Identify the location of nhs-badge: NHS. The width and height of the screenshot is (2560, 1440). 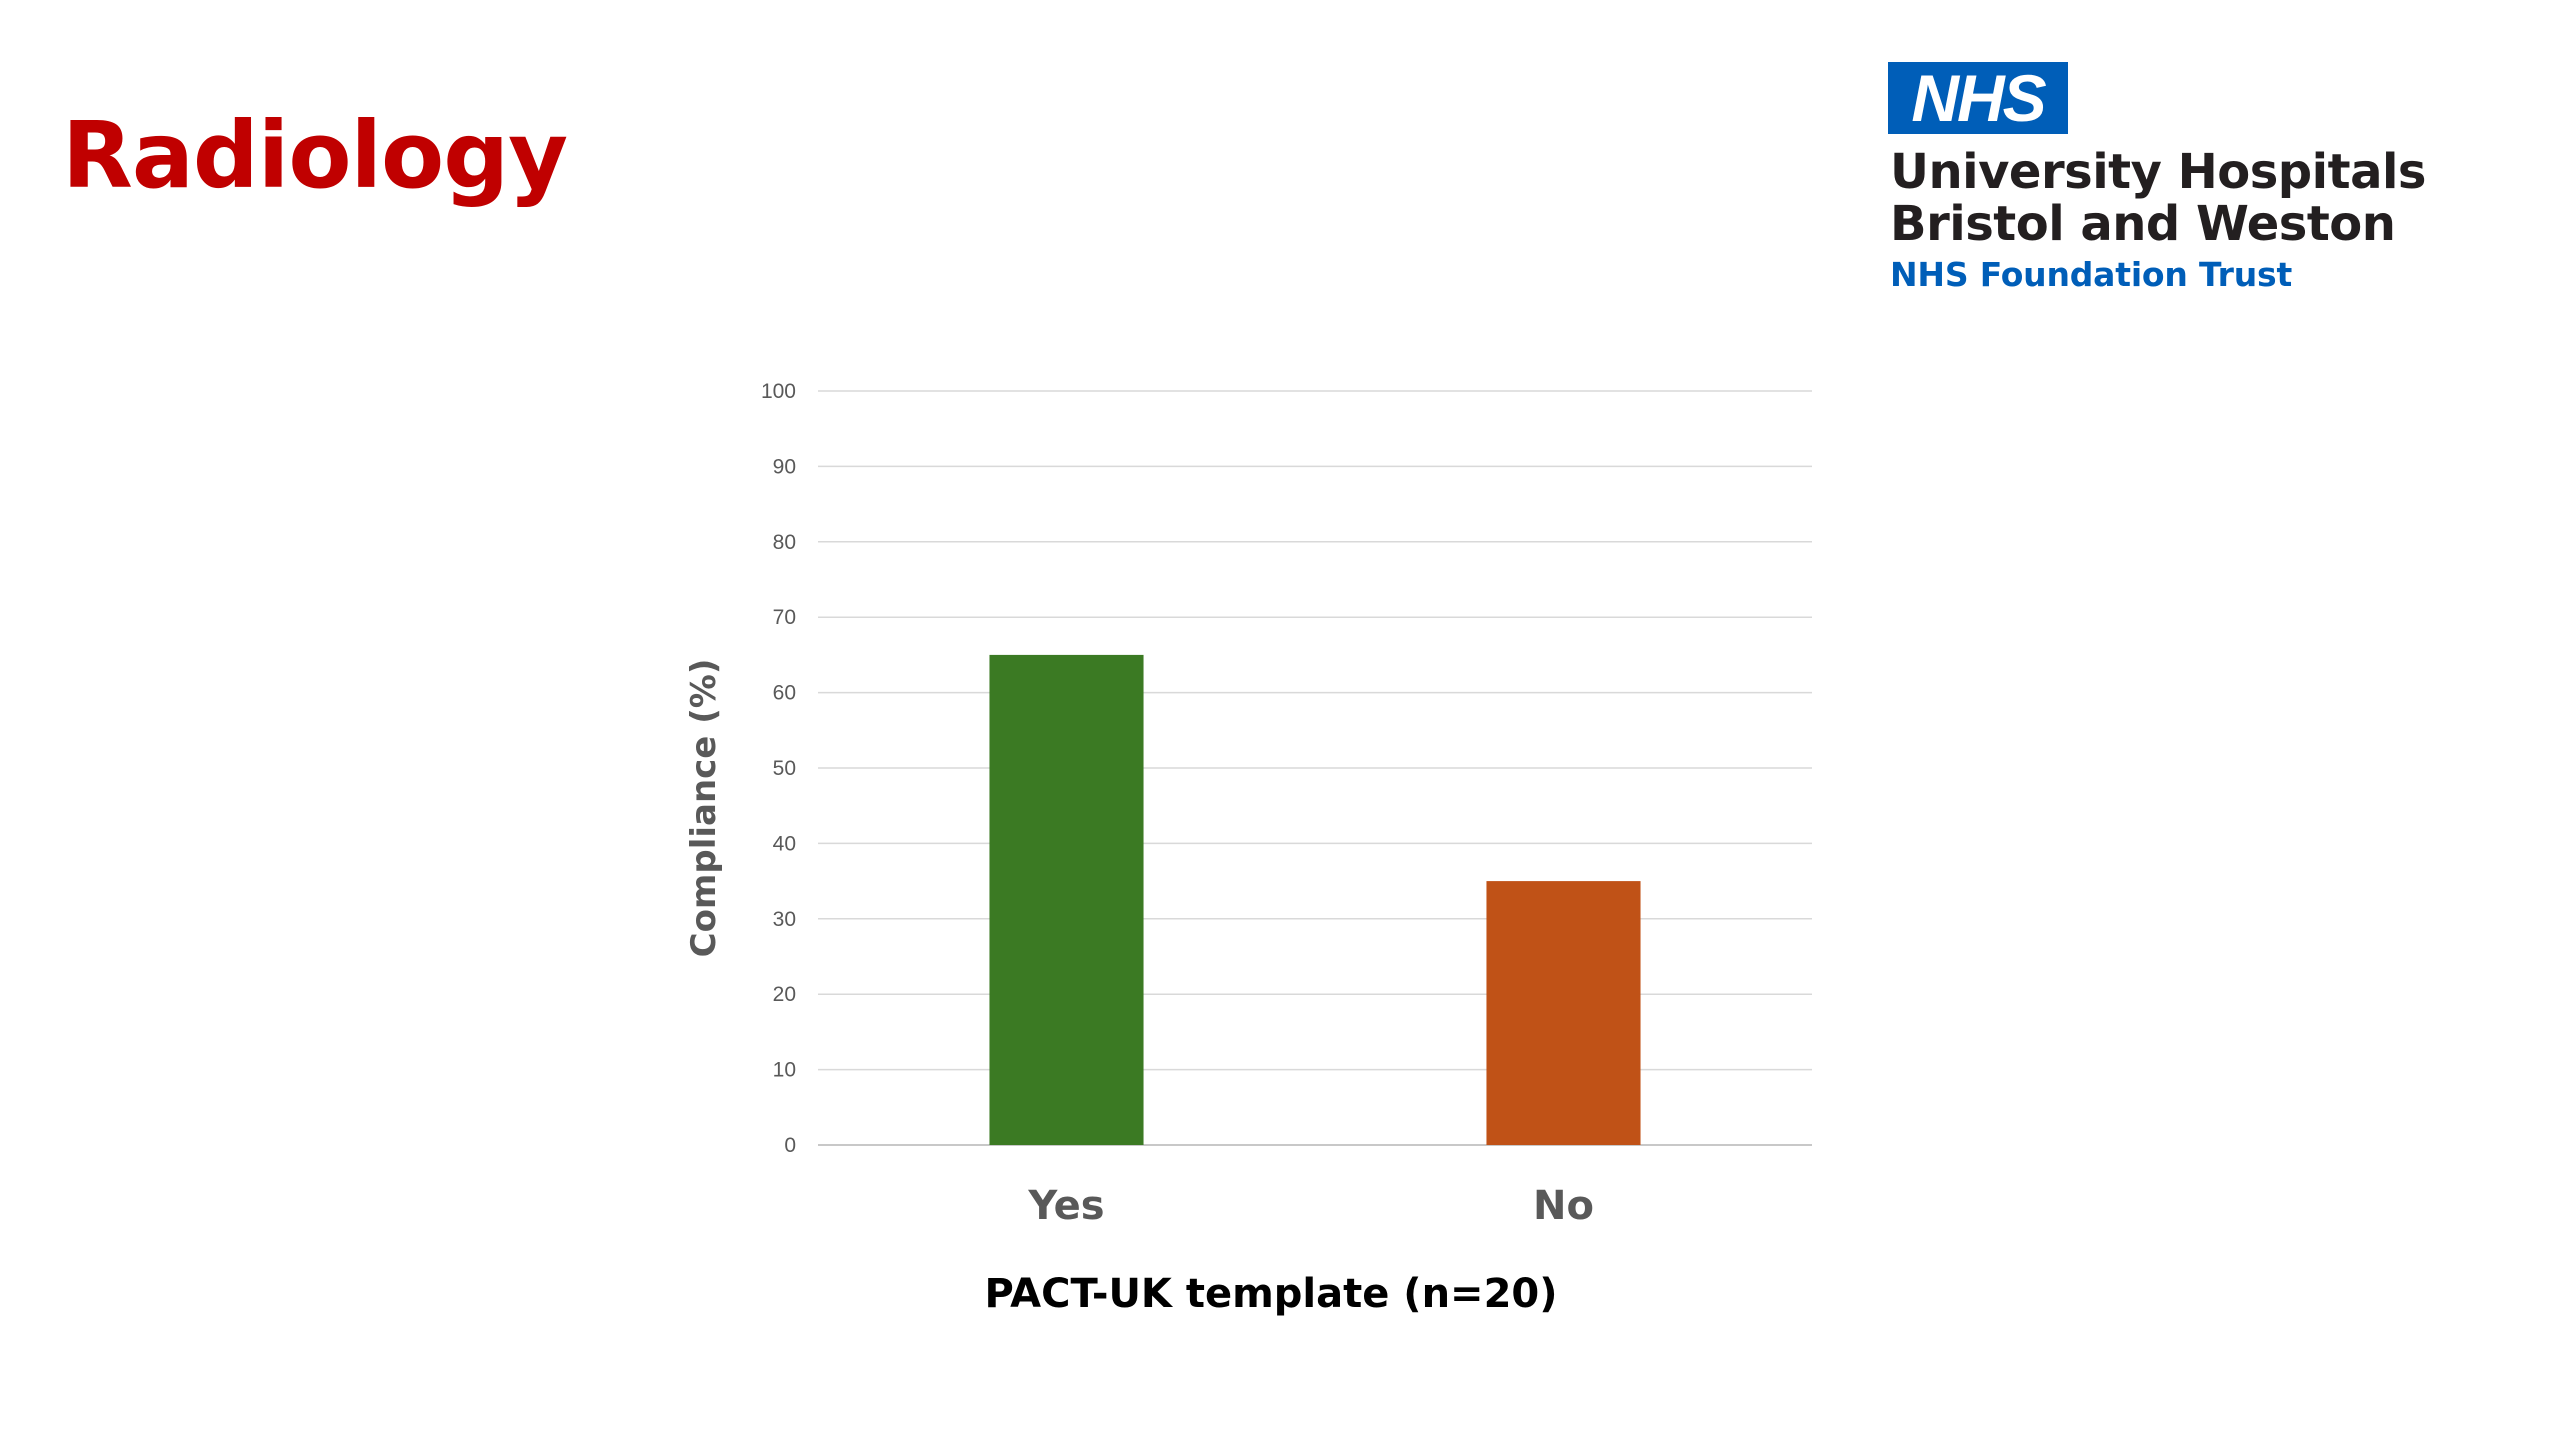
(1978, 98).